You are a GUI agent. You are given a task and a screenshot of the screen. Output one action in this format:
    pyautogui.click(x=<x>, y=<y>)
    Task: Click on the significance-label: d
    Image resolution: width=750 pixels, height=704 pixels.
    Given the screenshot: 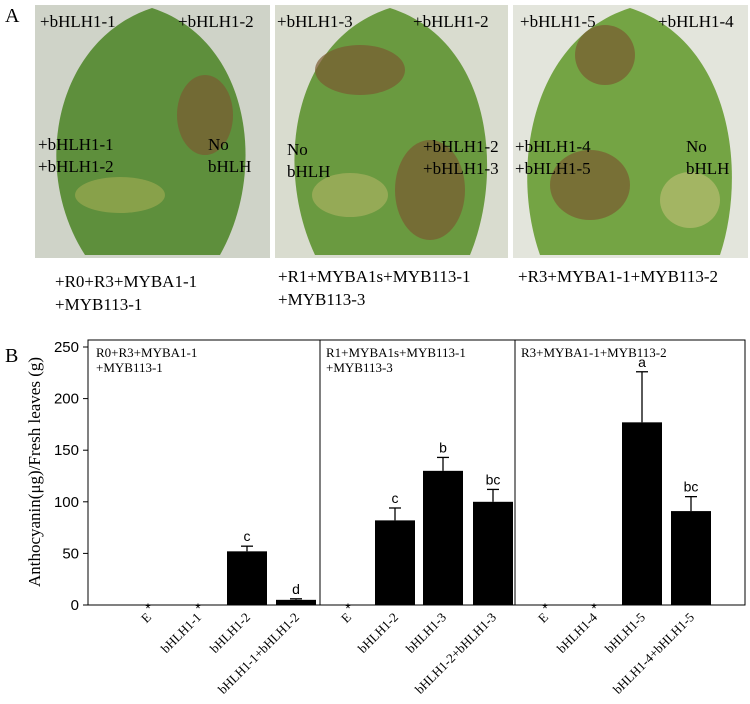 What is the action you would take?
    pyautogui.click(x=296, y=589)
    